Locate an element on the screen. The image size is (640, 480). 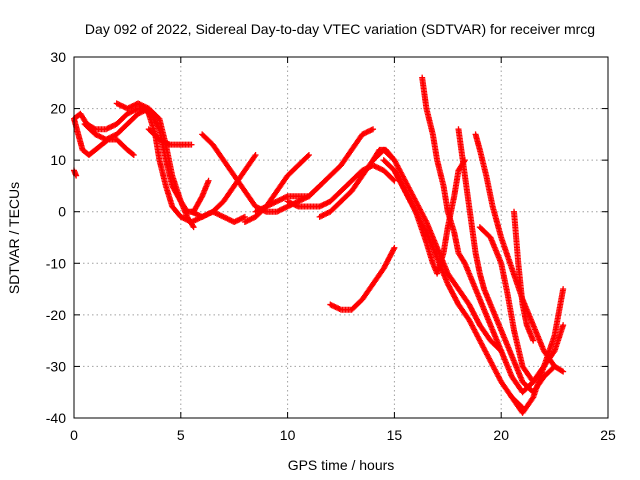
y-tick-label: 10 is located at coordinates (58, 160).